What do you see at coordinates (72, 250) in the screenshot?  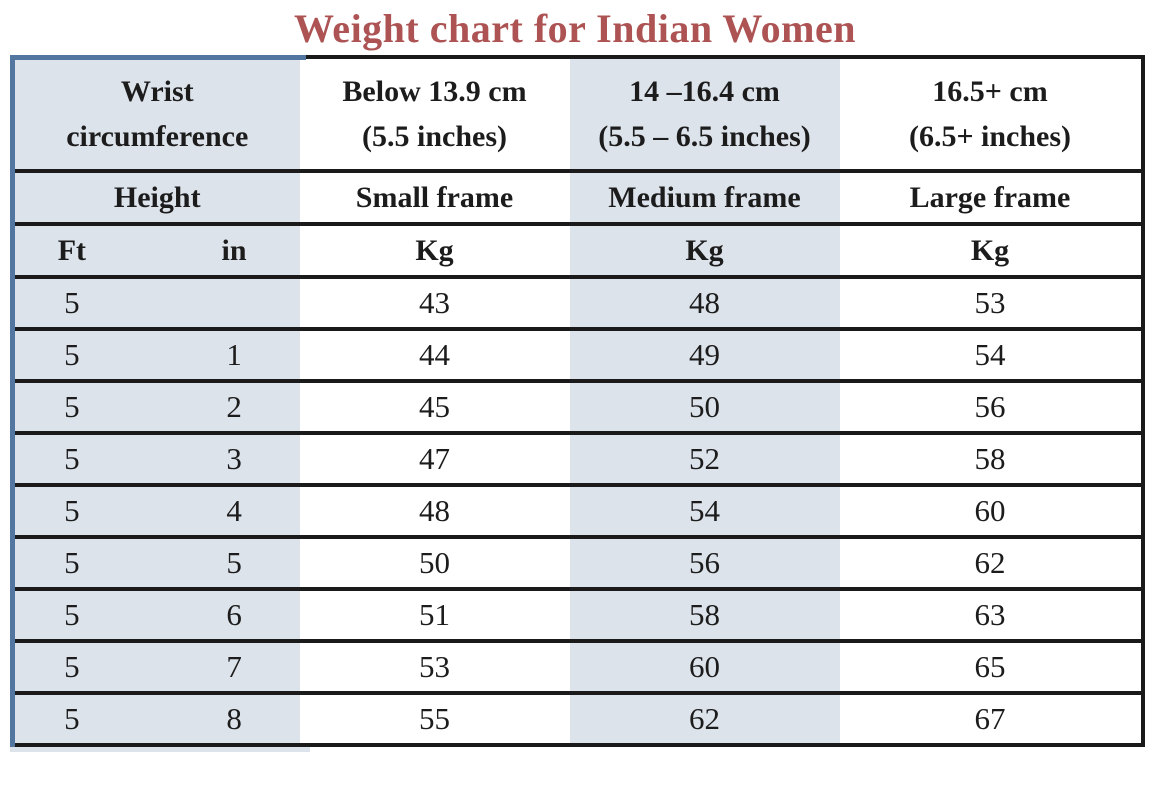 I see `ft-unit-label: Ft` at bounding box center [72, 250].